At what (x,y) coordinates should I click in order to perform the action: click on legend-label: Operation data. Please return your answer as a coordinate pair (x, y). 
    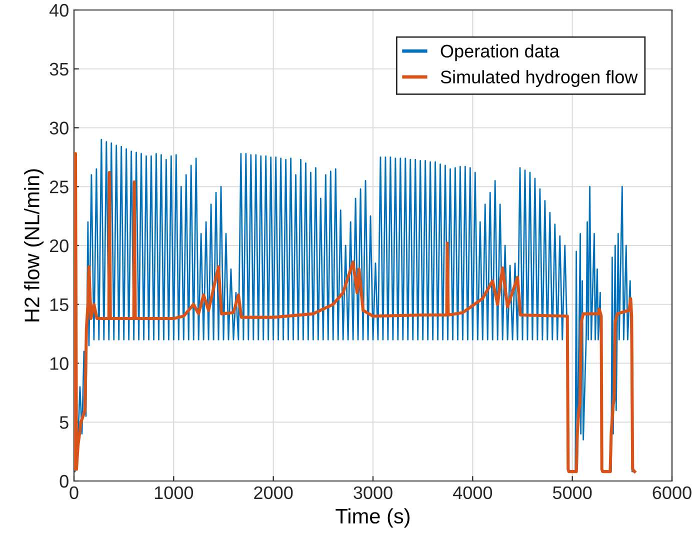
    Looking at the image, I should click on (500, 53).